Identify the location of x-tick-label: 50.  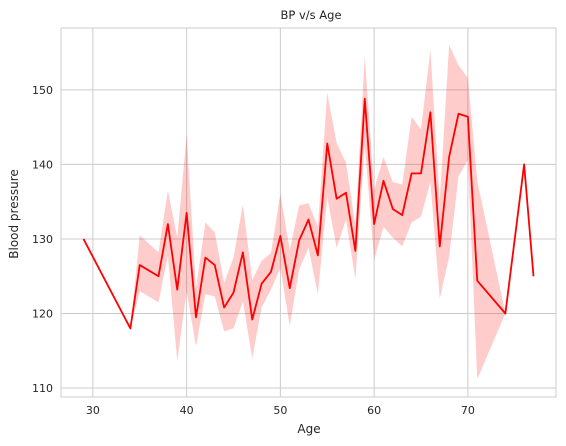
(280, 410).